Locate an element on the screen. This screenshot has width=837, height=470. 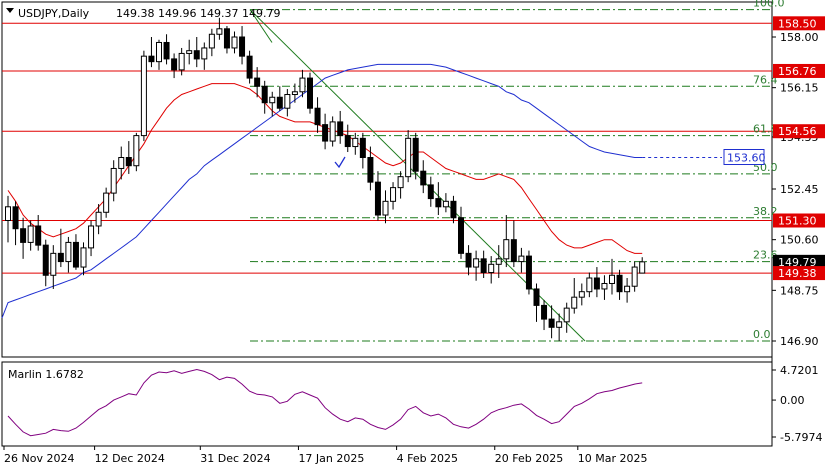
time-tick-label: 20 Feb 2025 is located at coordinates (529, 458).